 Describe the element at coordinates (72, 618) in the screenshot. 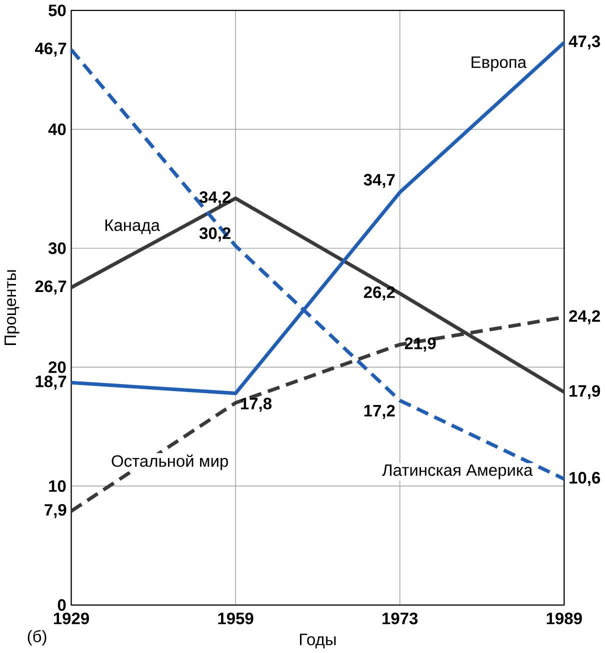

I see `x-tick-label: 1929` at that location.